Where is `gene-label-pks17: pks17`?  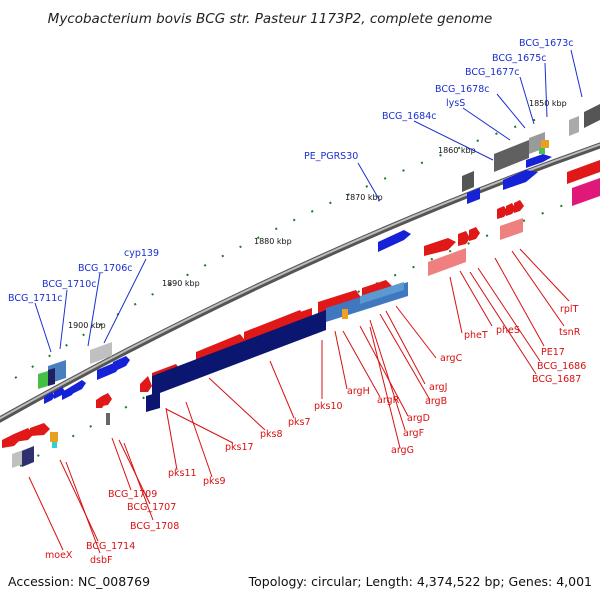
gene-label-pks17: pks17 is located at coordinates (239, 447).